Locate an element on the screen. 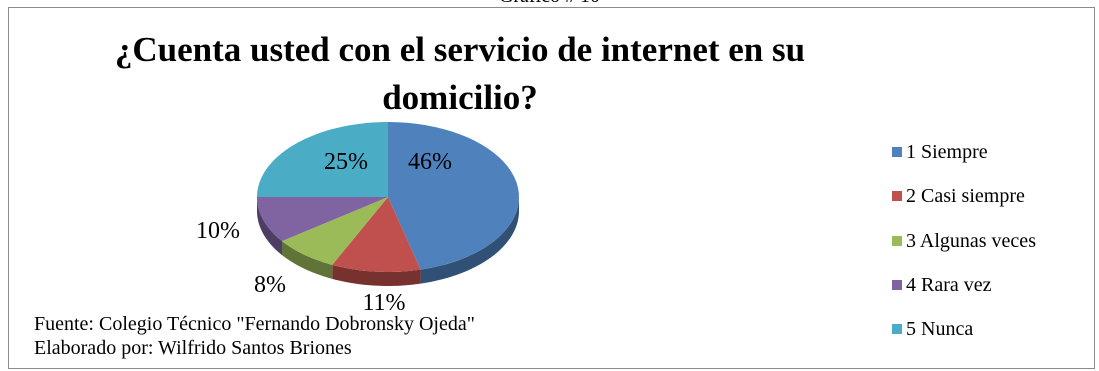 The width and height of the screenshot is (1099, 371). figure-caption: Gráfico # 10 is located at coordinates (549, 4).